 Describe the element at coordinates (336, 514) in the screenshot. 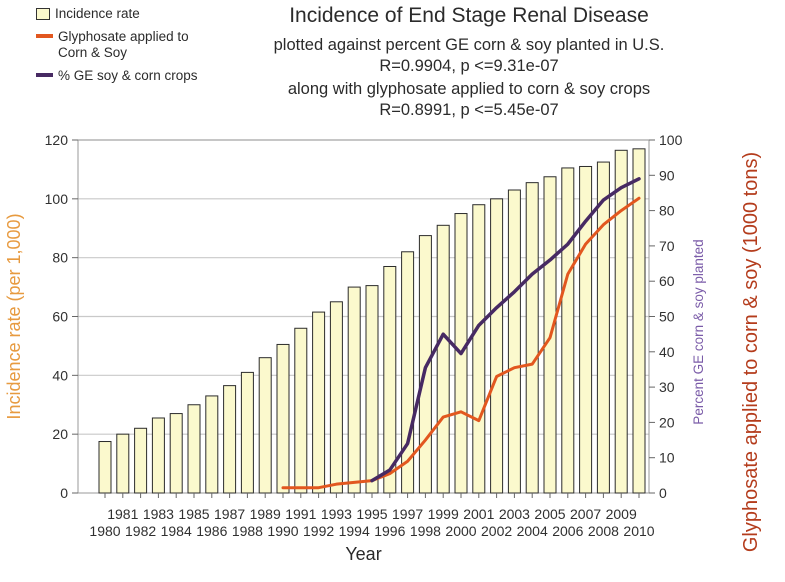

I see `year-tick-label: 1993` at that location.